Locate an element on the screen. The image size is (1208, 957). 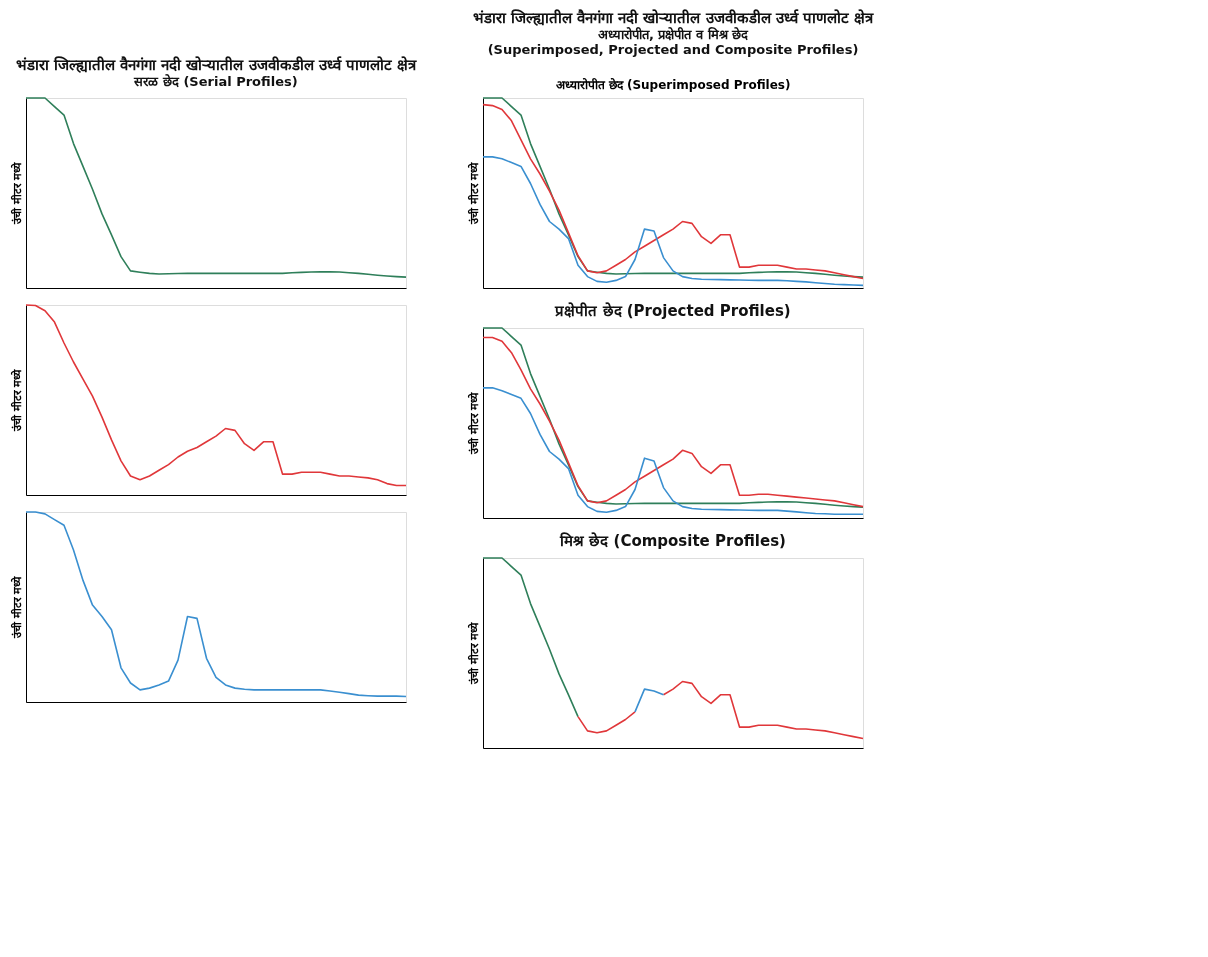
text: अध्यारोपीत छेद (Superimposed Profiles) is located at coordinates (673, 85).